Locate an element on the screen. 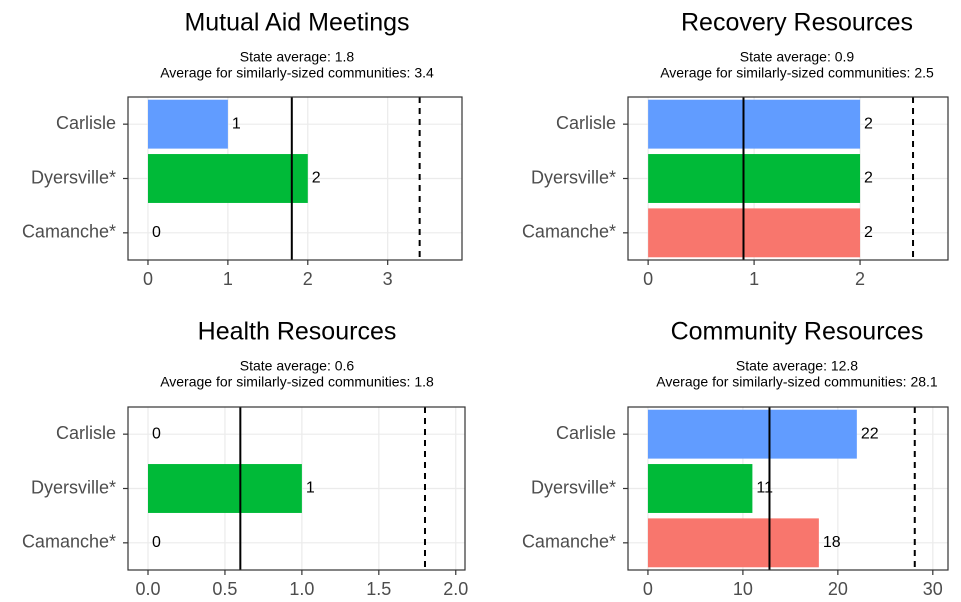 This screenshot has height=602, width=961. x-tick-label: 30 is located at coordinates (933, 589).